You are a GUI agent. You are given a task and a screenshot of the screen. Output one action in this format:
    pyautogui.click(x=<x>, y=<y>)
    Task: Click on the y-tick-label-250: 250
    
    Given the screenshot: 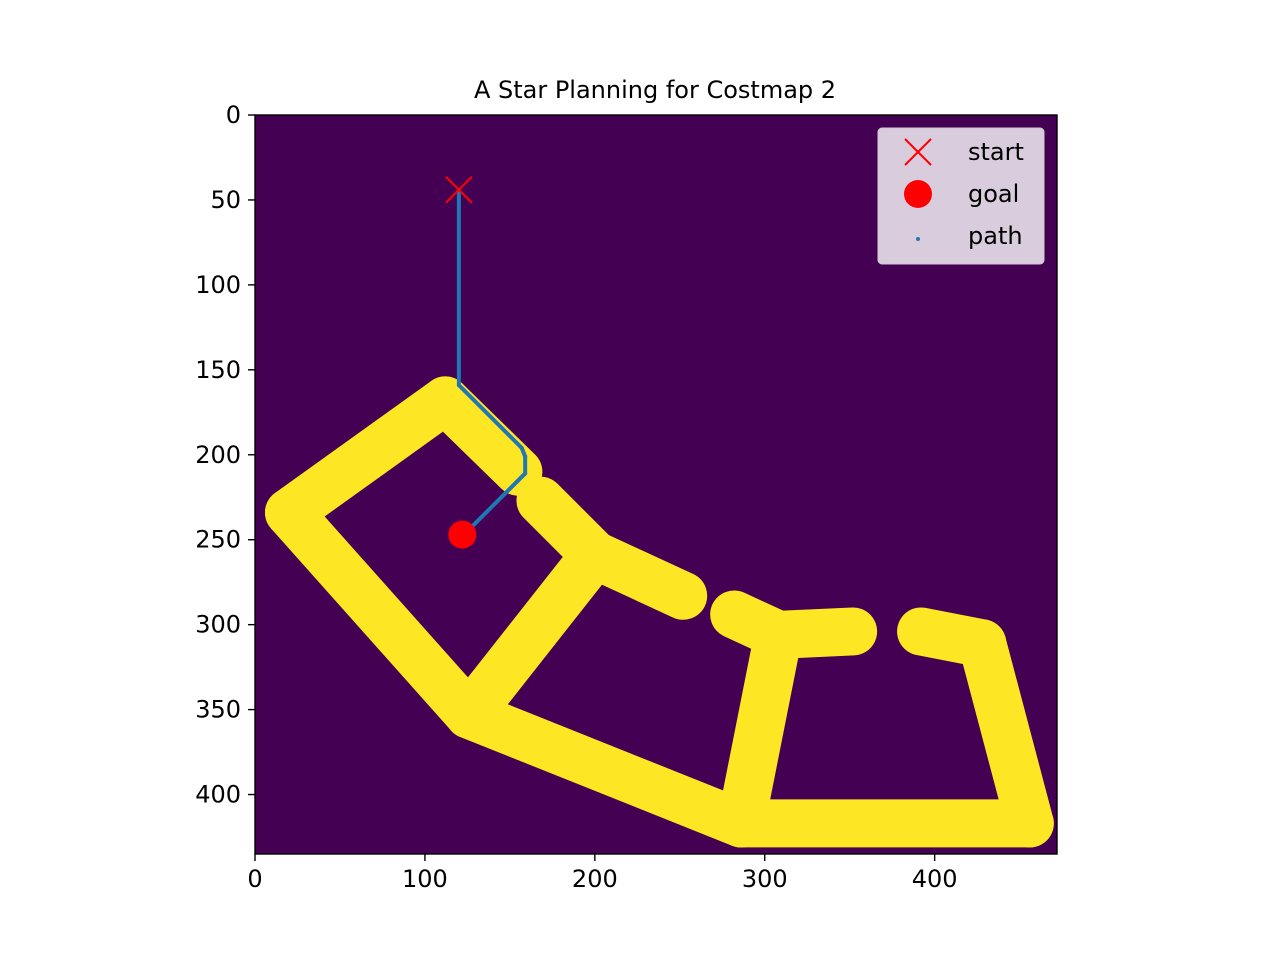 What is the action you would take?
    pyautogui.click(x=218, y=540)
    